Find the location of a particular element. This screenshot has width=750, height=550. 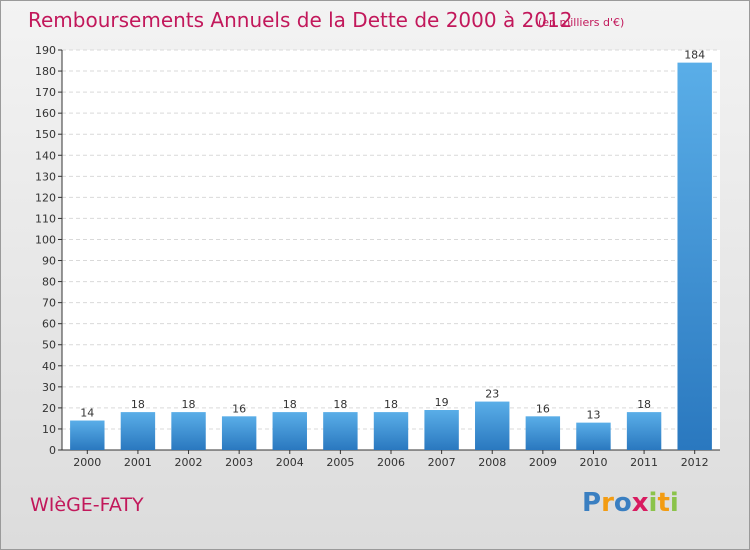

x-tick-label: 2004 is located at coordinates (290, 462).